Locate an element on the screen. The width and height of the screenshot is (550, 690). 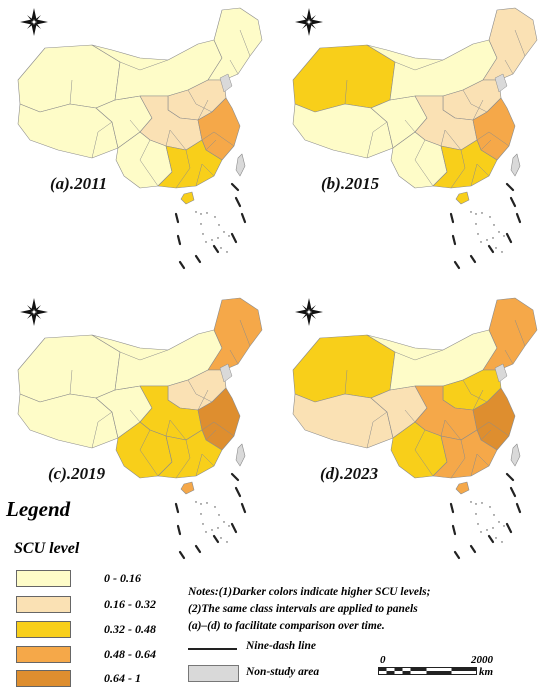
panel-label-d: (d).2023 is located at coordinates (349, 473).